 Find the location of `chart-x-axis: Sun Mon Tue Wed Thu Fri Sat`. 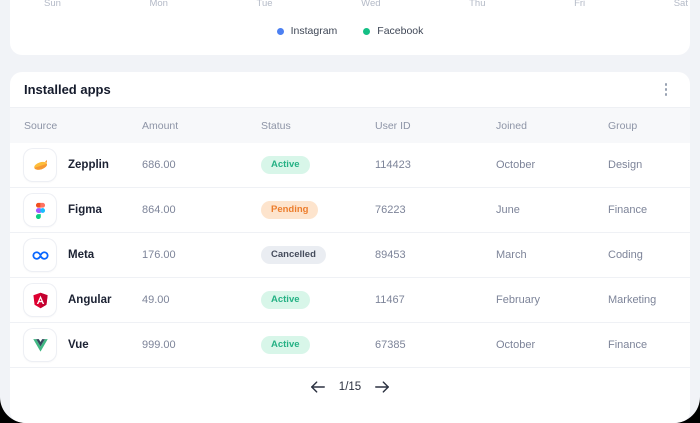

chart-x-axis: Sun Mon Tue Wed Thu Fri Sat is located at coordinates (366, 4).